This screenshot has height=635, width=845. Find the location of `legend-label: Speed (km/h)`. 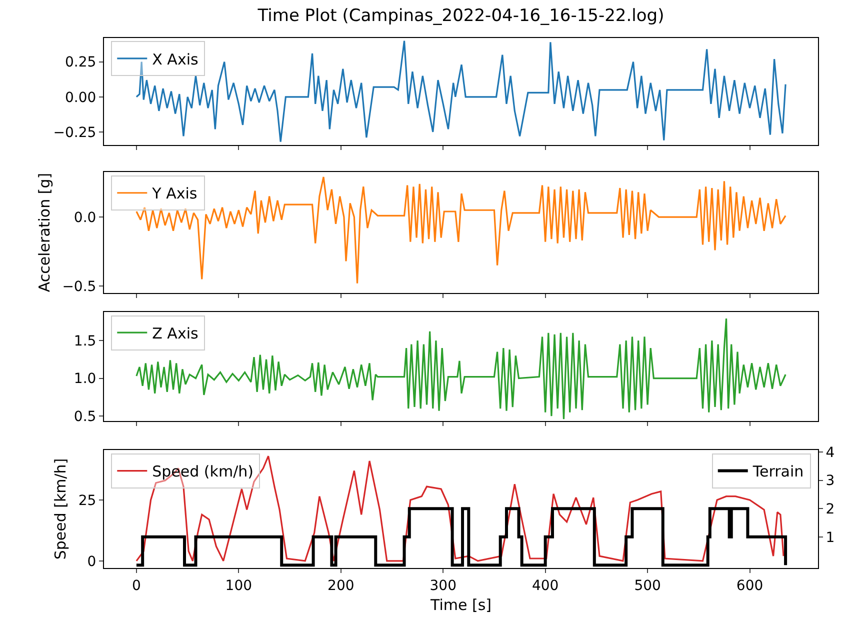

legend-label: Speed (km/h) is located at coordinates (203, 471).